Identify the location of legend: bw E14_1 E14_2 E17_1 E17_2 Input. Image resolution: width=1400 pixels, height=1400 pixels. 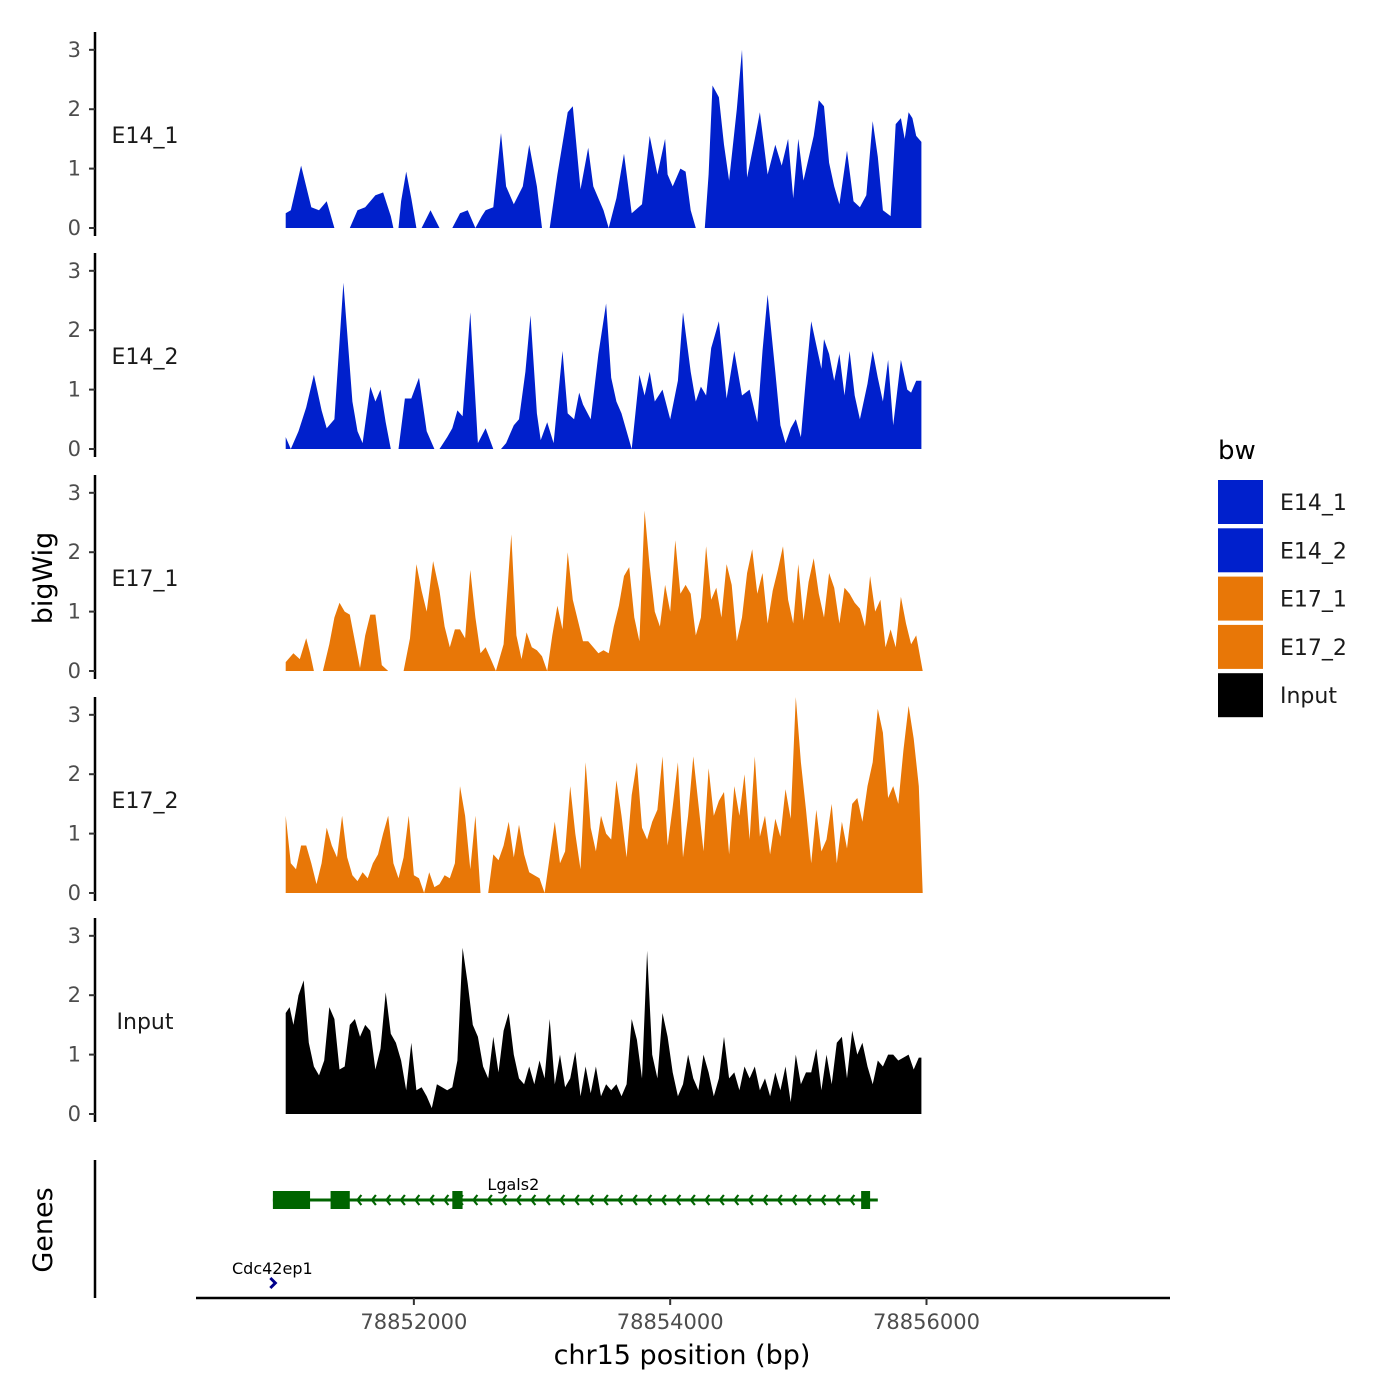
(1282, 577).